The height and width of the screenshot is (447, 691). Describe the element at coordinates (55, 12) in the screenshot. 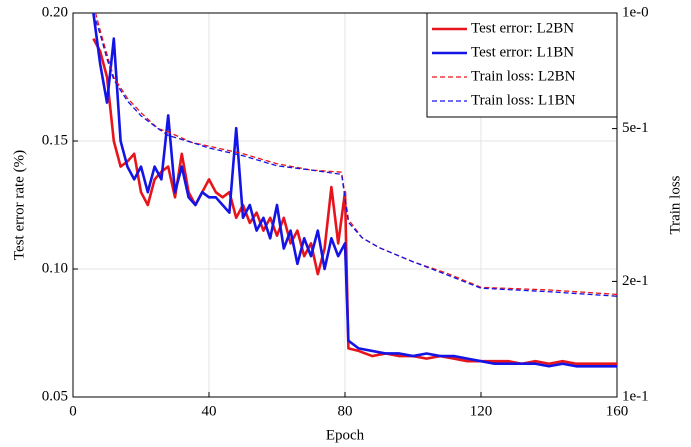

I see `y-tick-label: 0.20` at that location.